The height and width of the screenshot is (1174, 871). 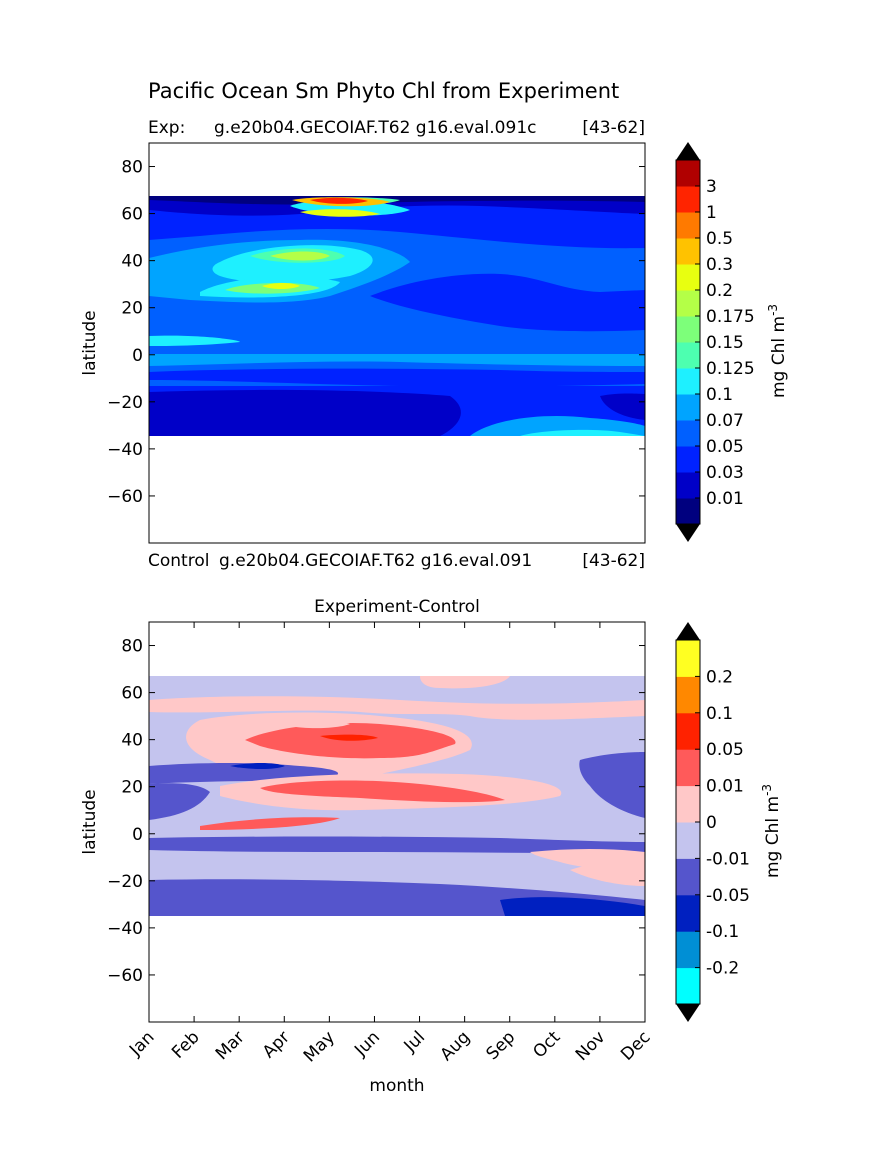 What do you see at coordinates (500, 1045) in the screenshot?
I see `x-tick-label: Sep` at bounding box center [500, 1045].